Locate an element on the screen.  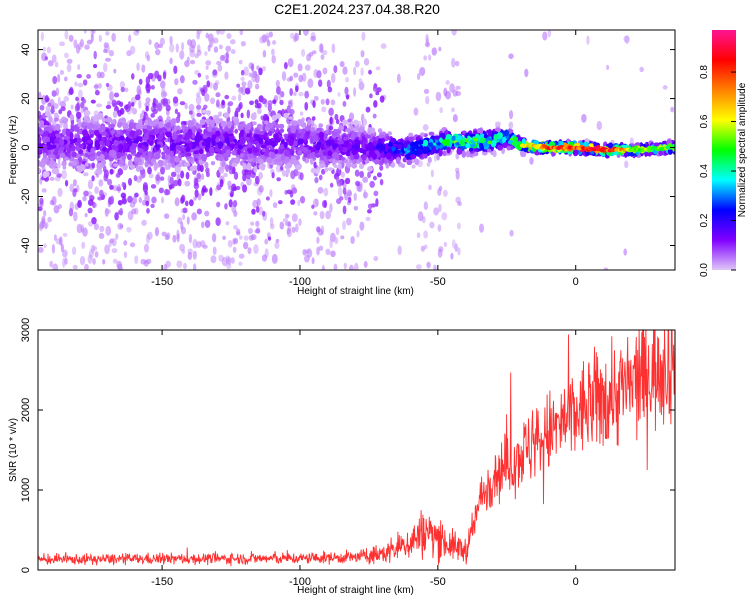
colorbar-tick-label: 0.4 is located at coordinates (704, 171).